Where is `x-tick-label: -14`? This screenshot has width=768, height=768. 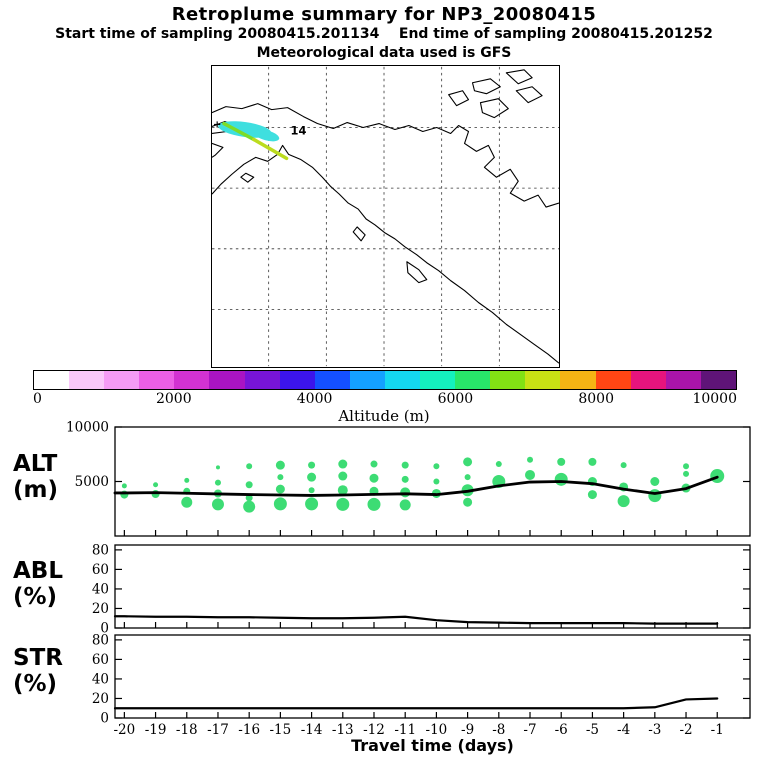
x-tick-label: -14 is located at coordinates (312, 730).